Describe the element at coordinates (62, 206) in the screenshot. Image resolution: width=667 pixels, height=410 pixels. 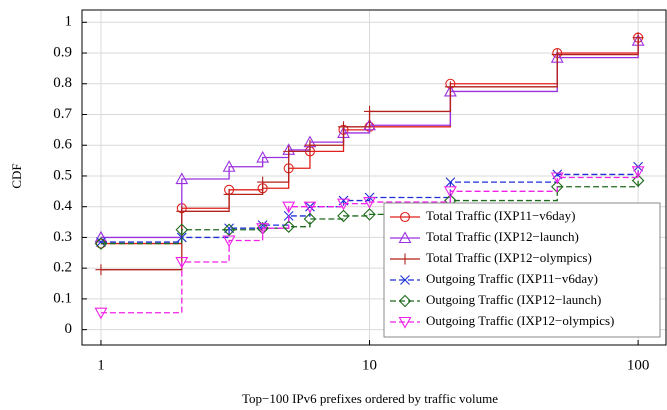
I see `y-tick-label: 0.4` at that location.